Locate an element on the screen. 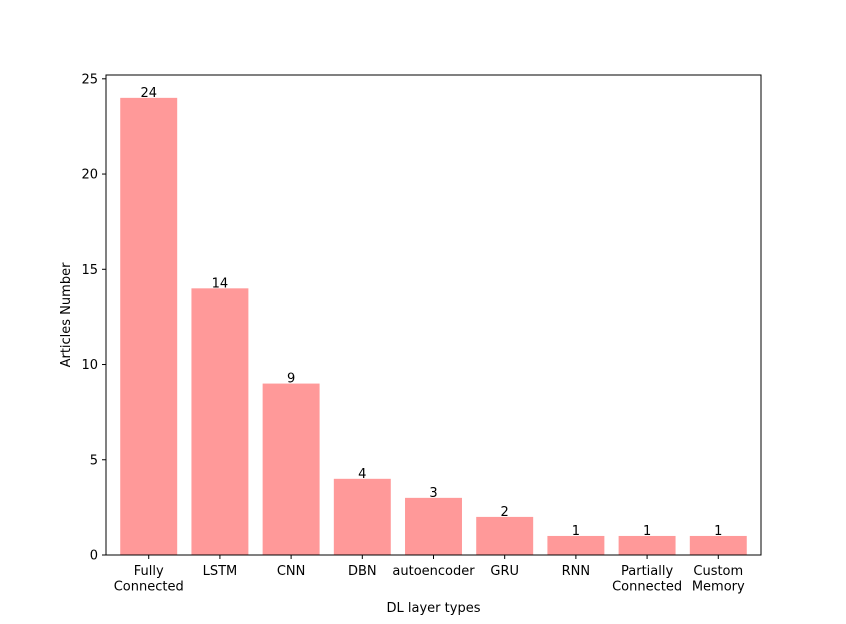  bar-value-label: 14 is located at coordinates (220, 283).